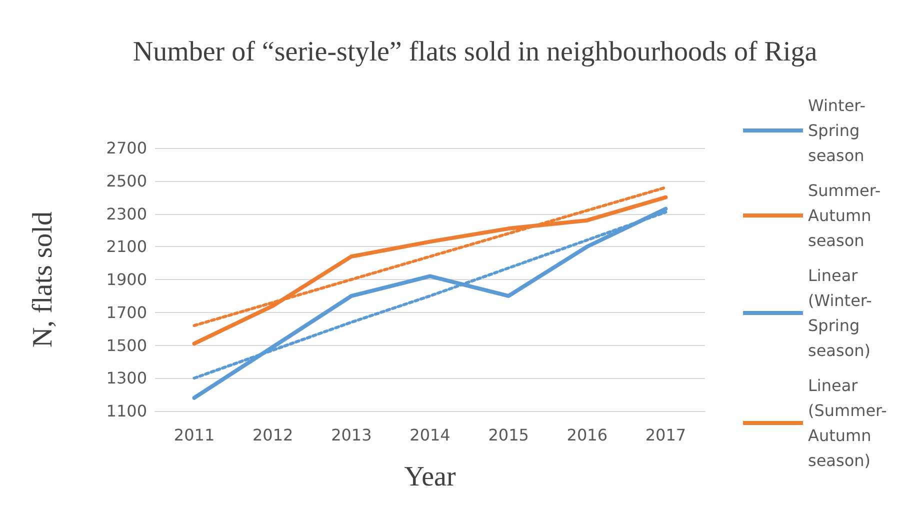 The image size is (923, 531). I want to click on y-tick-label: 1500, so click(126, 345).